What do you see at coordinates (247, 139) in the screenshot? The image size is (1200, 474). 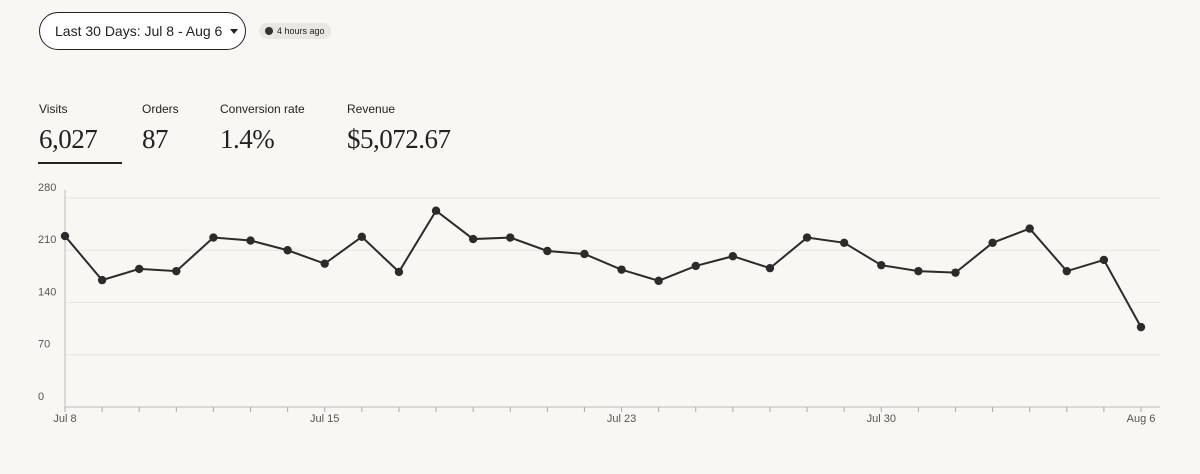 I see `stat-value: 1.4%` at bounding box center [247, 139].